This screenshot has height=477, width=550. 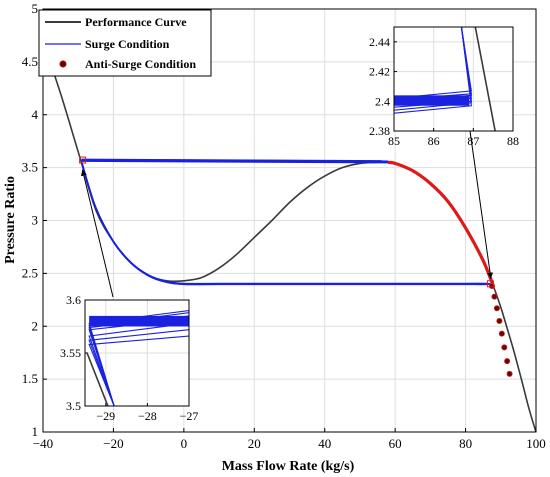 I want to click on inset-top-right: 85 86 87 88 2.38 2.4 2.42 2.44, so click(x=444, y=87).